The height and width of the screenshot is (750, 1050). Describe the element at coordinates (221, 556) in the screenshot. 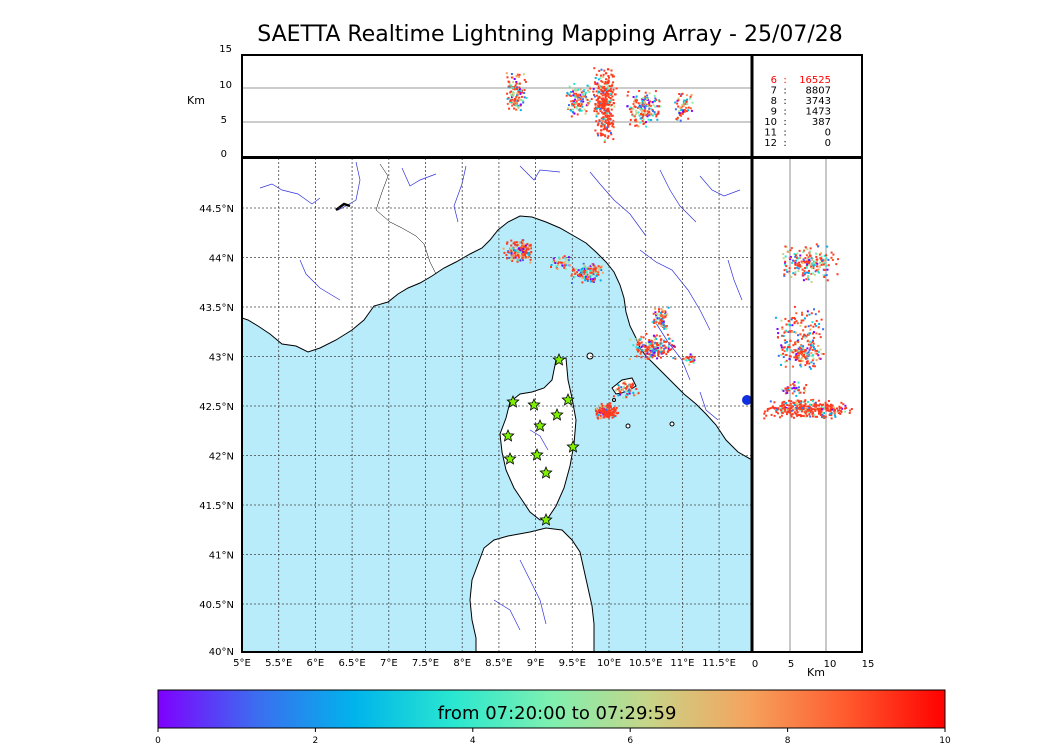

I see `lat-tick-label: 41°N` at that location.